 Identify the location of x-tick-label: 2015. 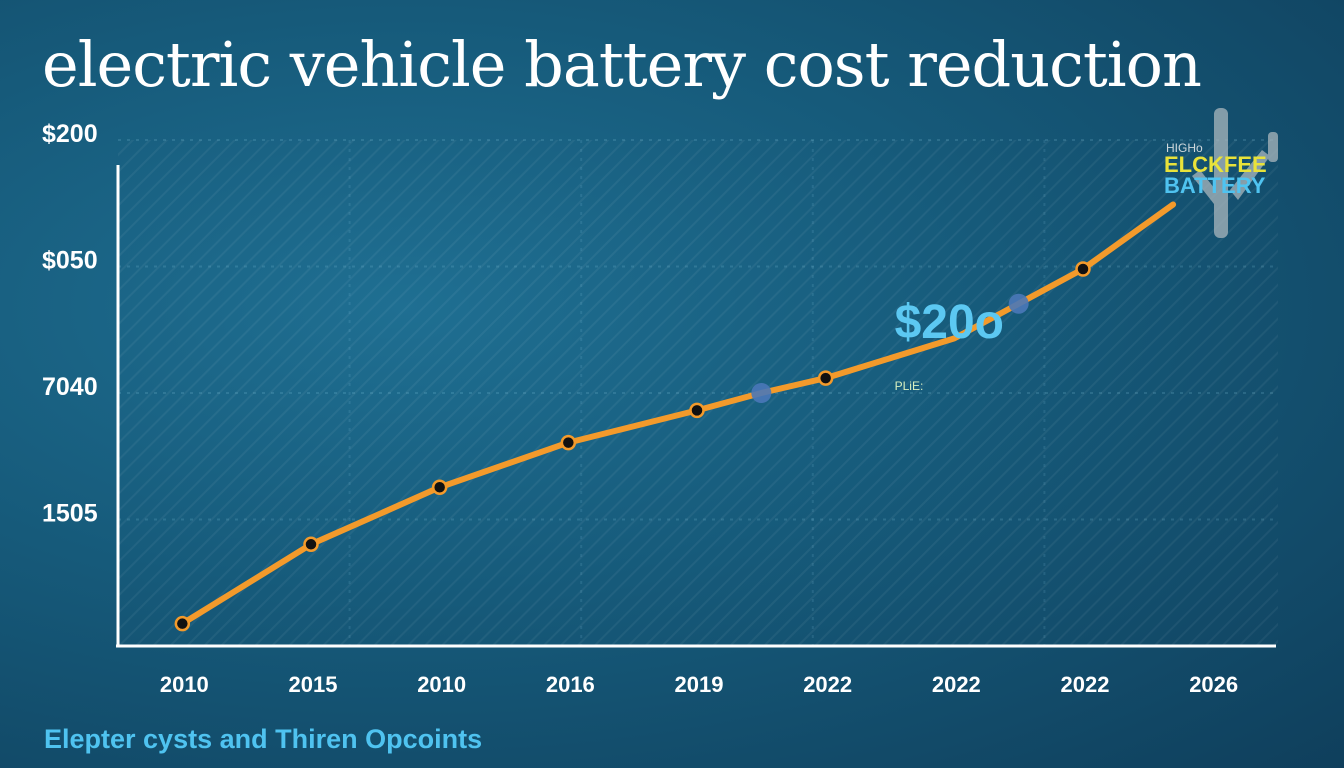
(313, 684).